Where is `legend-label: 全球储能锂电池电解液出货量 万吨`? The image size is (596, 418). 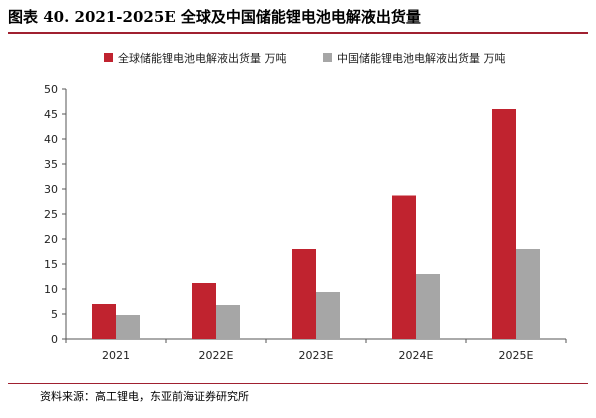
legend-label: 全球储能锂电池电解液出货量 万吨 is located at coordinates (202, 58).